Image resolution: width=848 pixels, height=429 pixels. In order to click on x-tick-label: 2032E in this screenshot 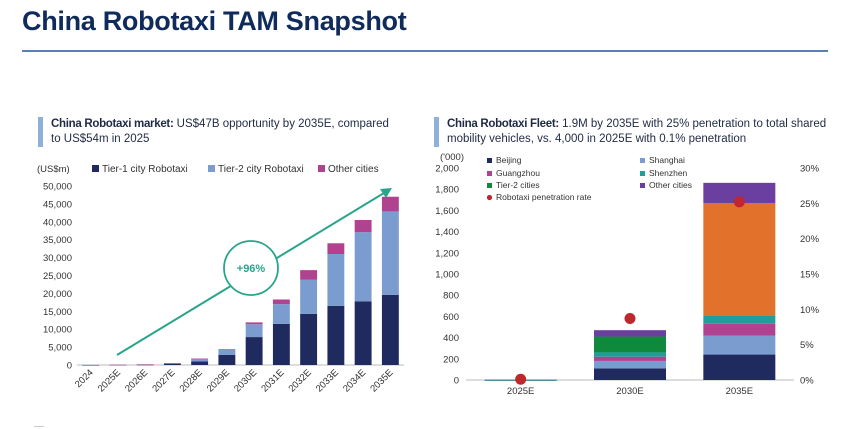, I will do `click(300, 380)`.